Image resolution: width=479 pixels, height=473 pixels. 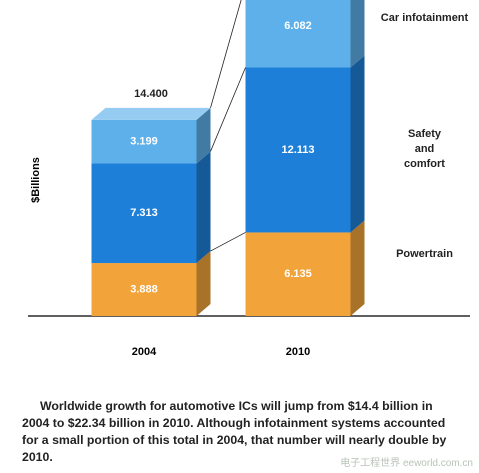 What do you see at coordinates (144, 352) in the screenshot?
I see `x-tick-label: 2004` at bounding box center [144, 352].